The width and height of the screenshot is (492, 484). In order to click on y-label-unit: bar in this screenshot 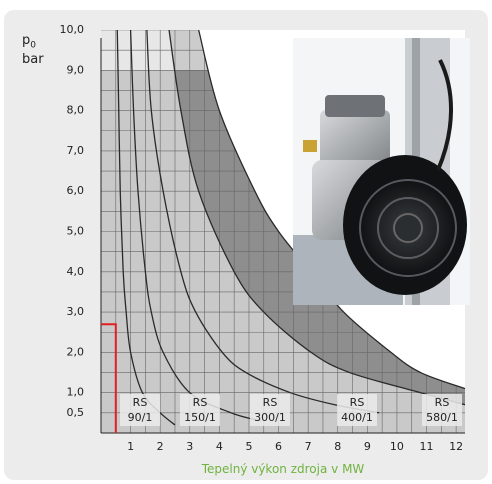, I will do `click(33, 59)`.